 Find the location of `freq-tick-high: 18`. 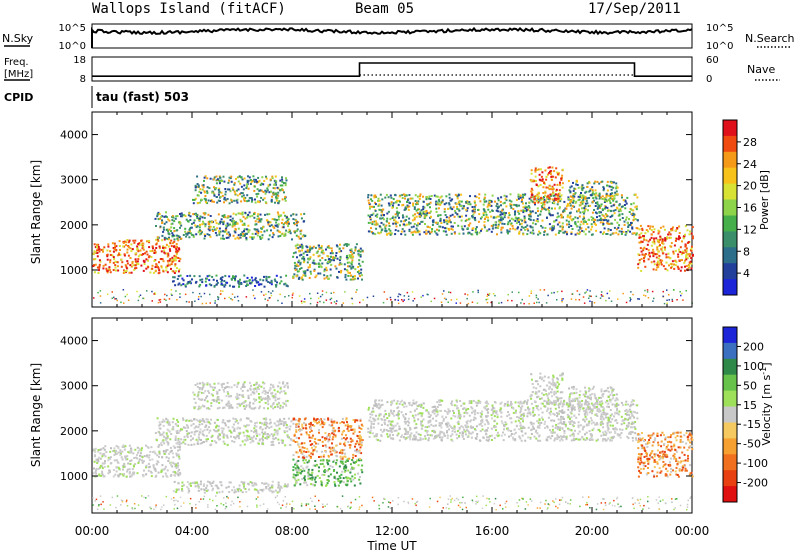

freq-tick-high: 18 is located at coordinates (79, 60).